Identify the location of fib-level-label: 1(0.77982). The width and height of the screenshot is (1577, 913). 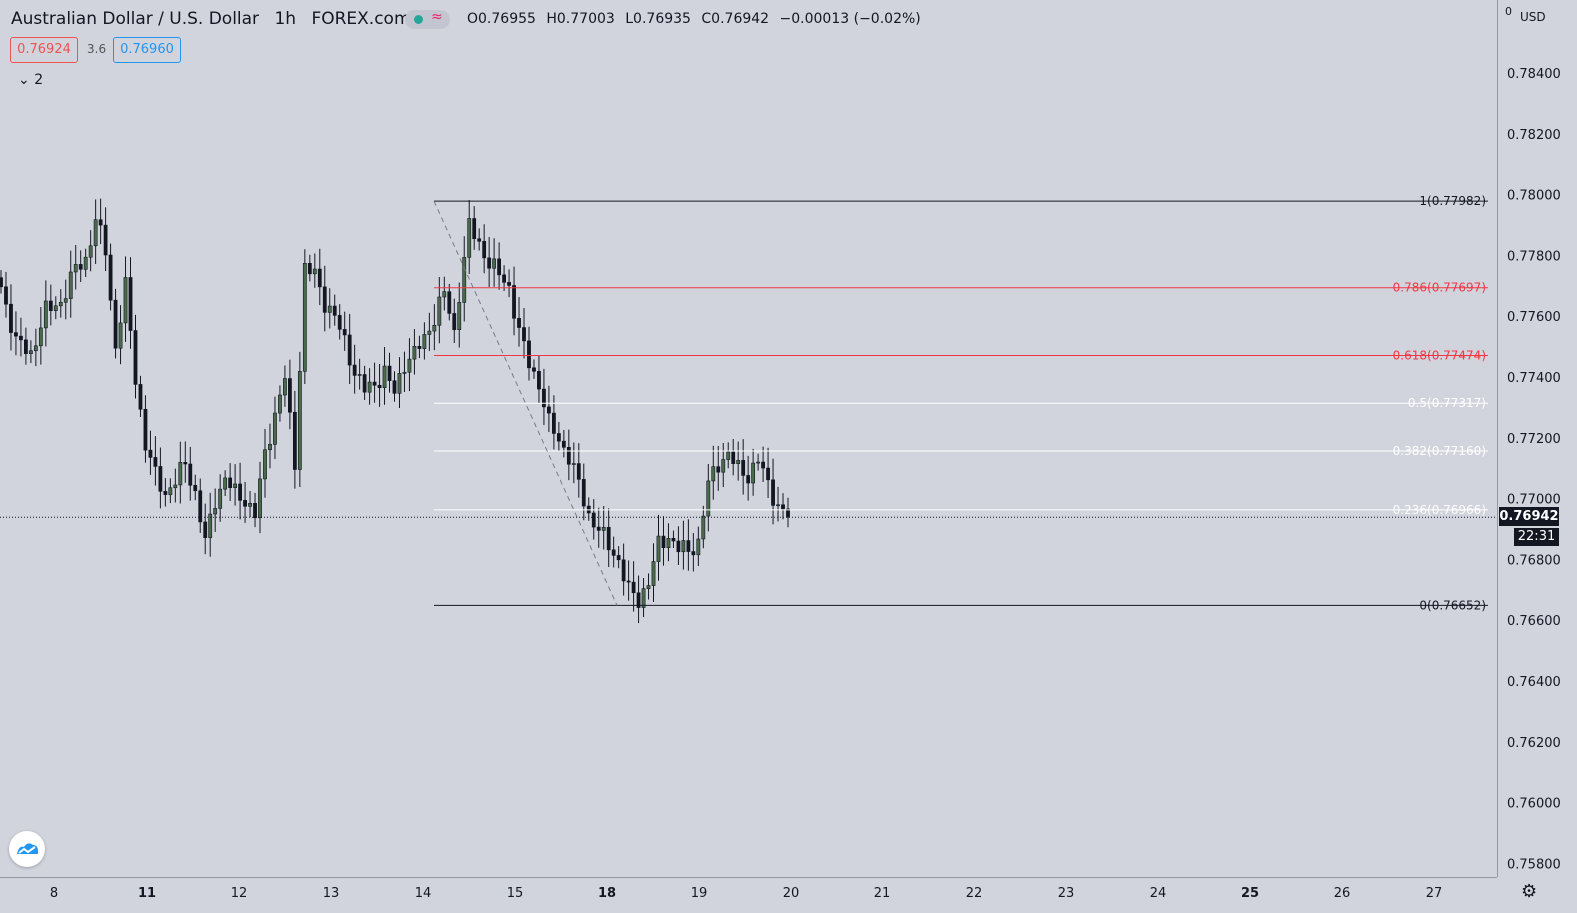
(1452, 201).